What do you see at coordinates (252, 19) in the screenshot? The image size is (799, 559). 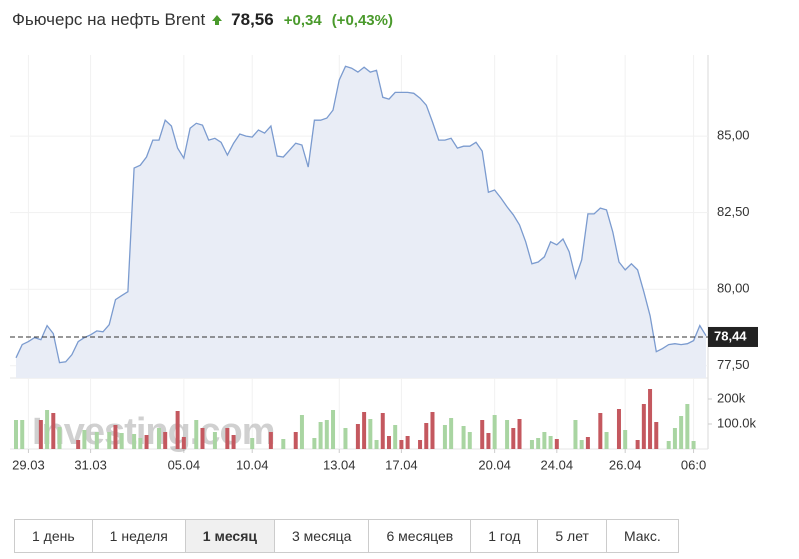 I see `price: 78,56` at bounding box center [252, 19].